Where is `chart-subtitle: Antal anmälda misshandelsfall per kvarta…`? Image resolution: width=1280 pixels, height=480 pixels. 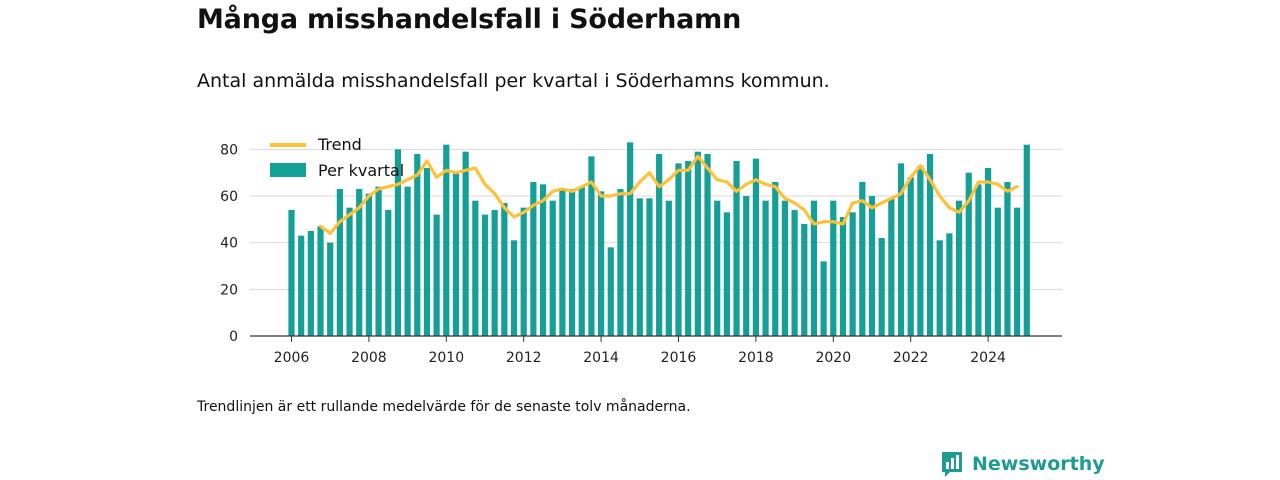
chart-subtitle: Antal anmälda misshandelsfall per kvarta… is located at coordinates (513, 81).